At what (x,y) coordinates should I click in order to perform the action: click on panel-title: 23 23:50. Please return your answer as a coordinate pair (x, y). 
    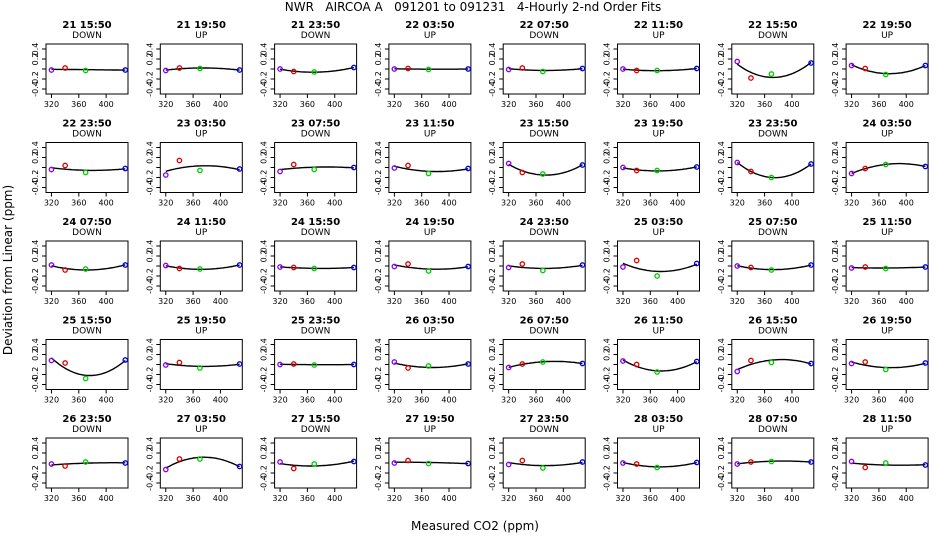
    Looking at the image, I should click on (772, 124).